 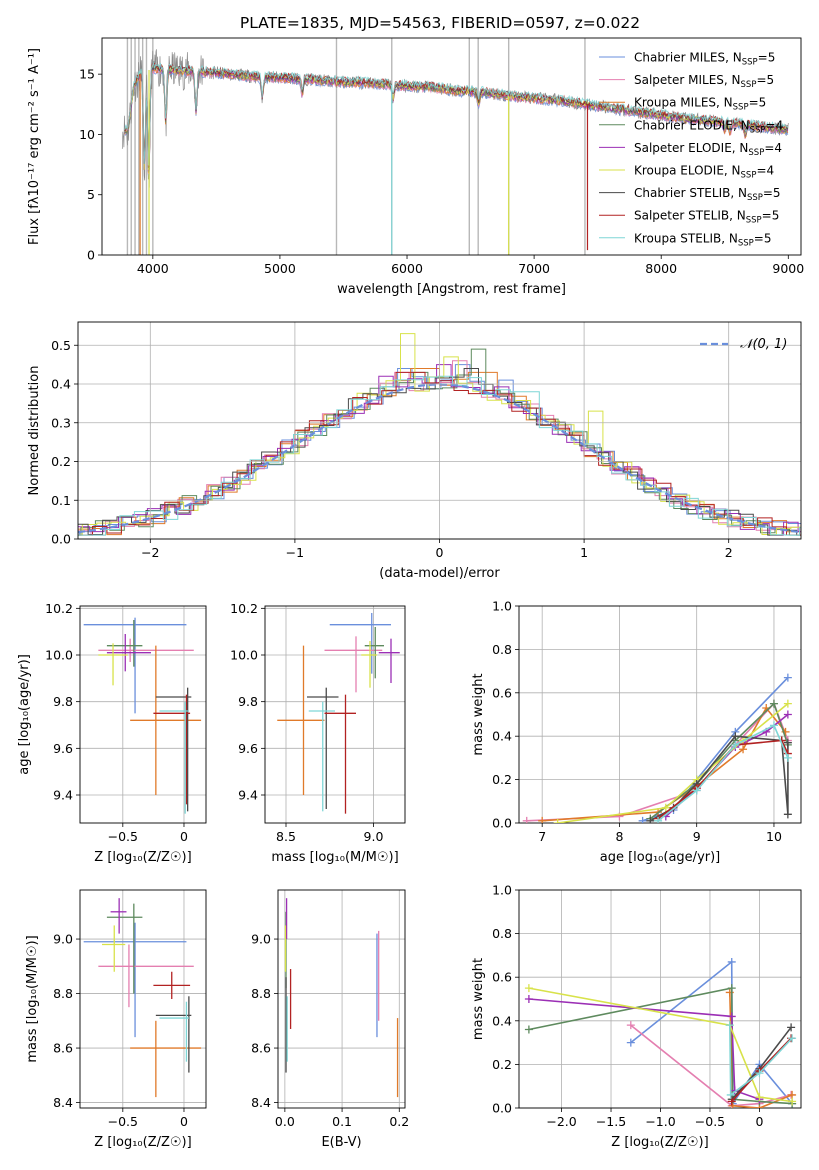 I want to click on errorbar-point-kroupa-elodie, so click(x=114, y=948).